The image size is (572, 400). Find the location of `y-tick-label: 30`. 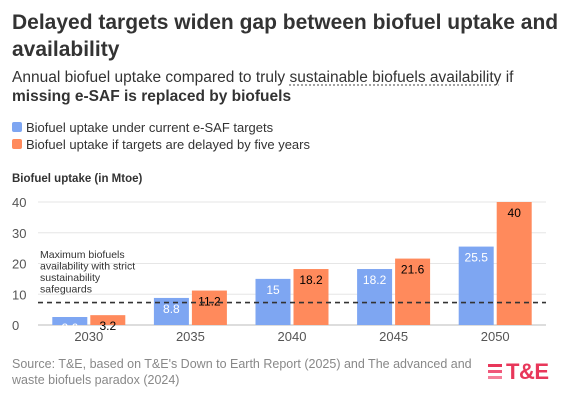

y-tick-label: 30 is located at coordinates (19, 233).